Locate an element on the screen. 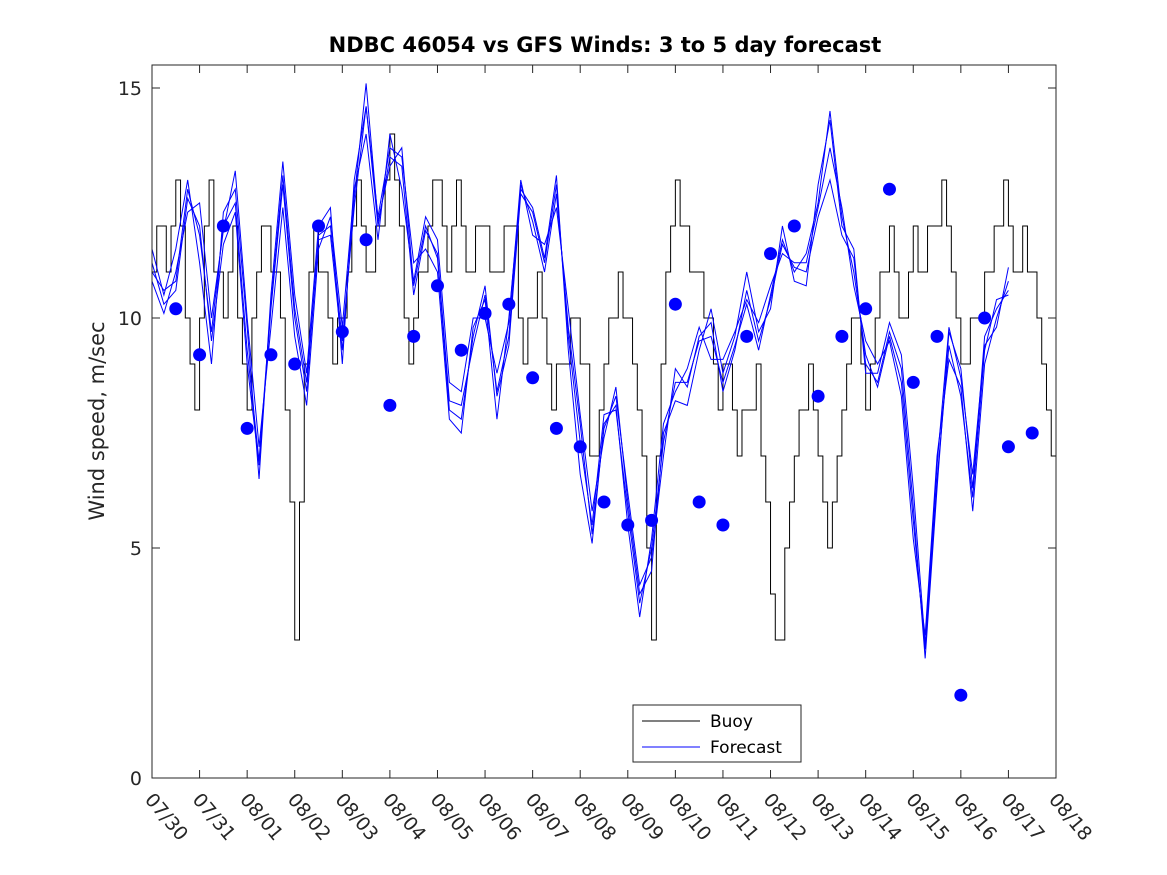  y-tick-label: 5 is located at coordinates (136, 549).